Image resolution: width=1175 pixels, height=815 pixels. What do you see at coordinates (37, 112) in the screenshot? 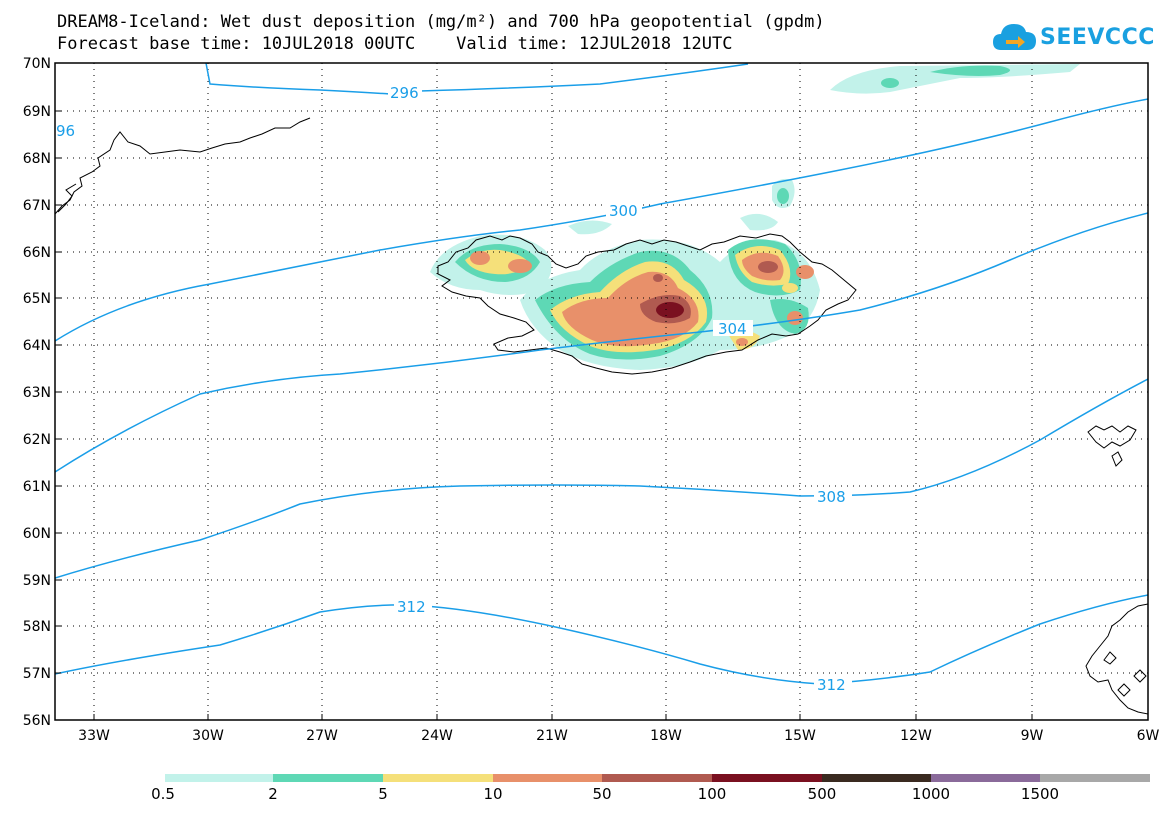
I see `lat-label: 69N` at bounding box center [37, 112].